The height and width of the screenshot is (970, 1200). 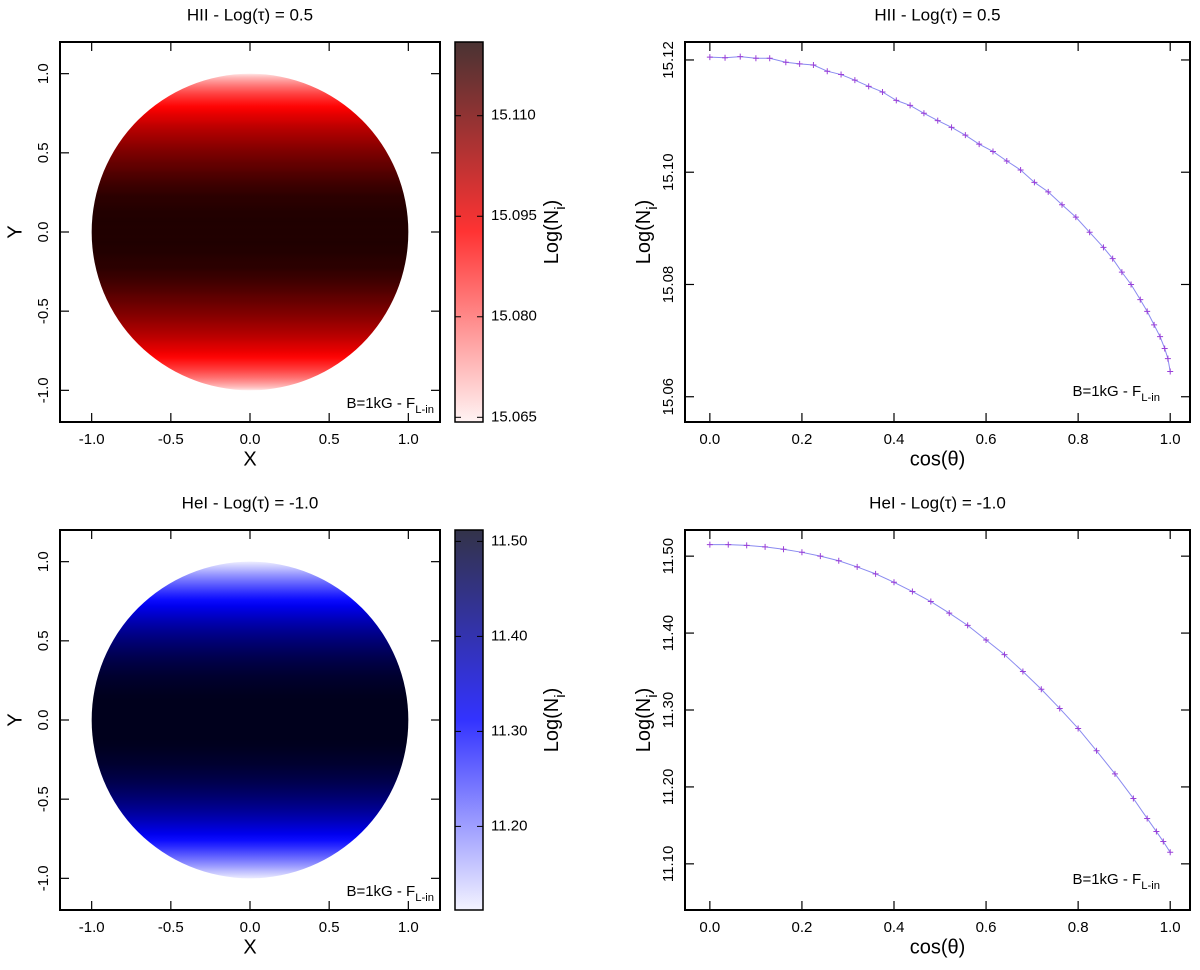 I want to click on y-tick-label: 11.20, so click(x=668, y=787).